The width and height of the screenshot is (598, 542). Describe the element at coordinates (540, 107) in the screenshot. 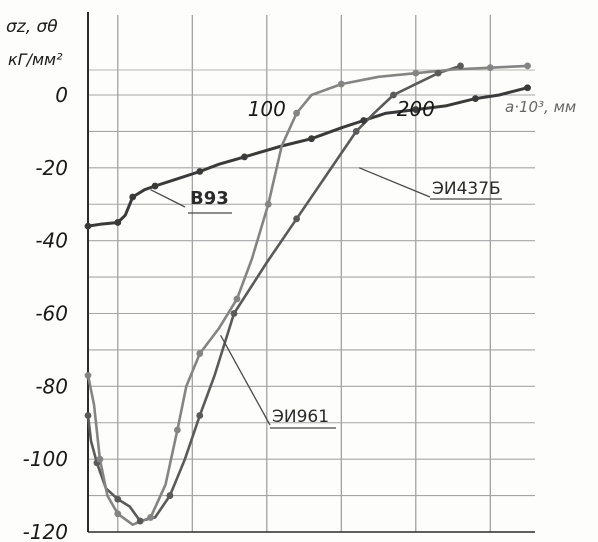

I see `x-axis-label: a·10³, мм` at that location.